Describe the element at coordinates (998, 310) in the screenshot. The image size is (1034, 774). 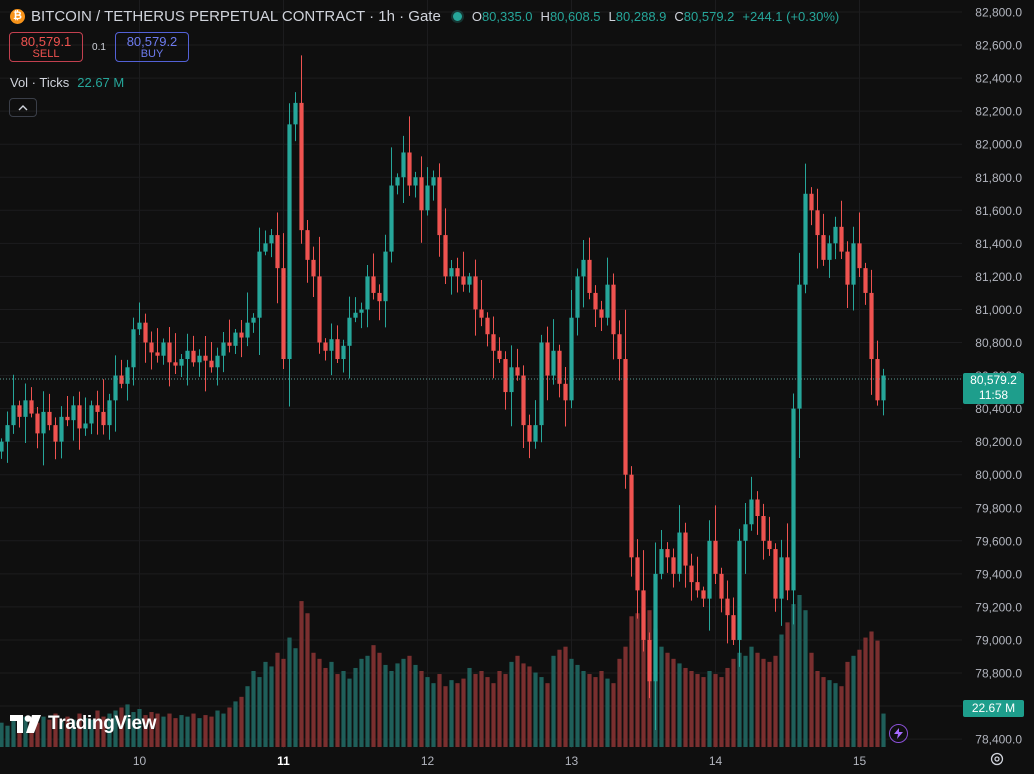
I see `price-tick-label: 81,000.0` at that location.